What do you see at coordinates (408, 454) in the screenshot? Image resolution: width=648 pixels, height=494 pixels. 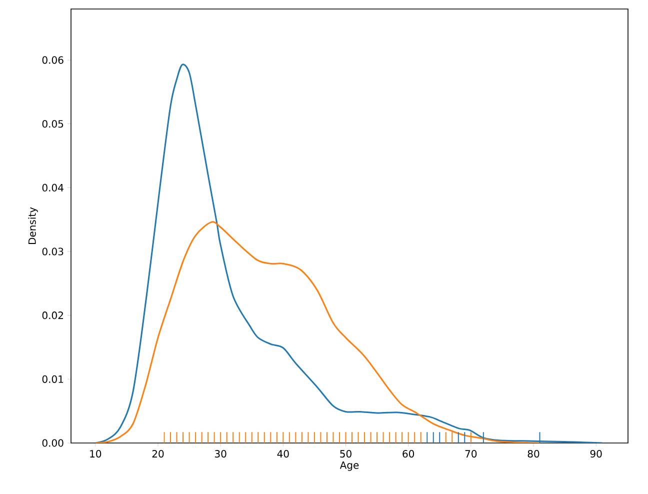 I see `x-tick-label: 60` at bounding box center [408, 454].